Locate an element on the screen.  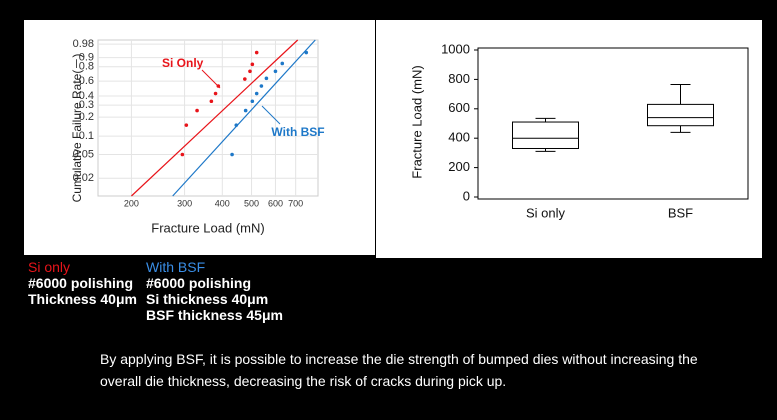
plot-area is located at coordinates (208, 118).